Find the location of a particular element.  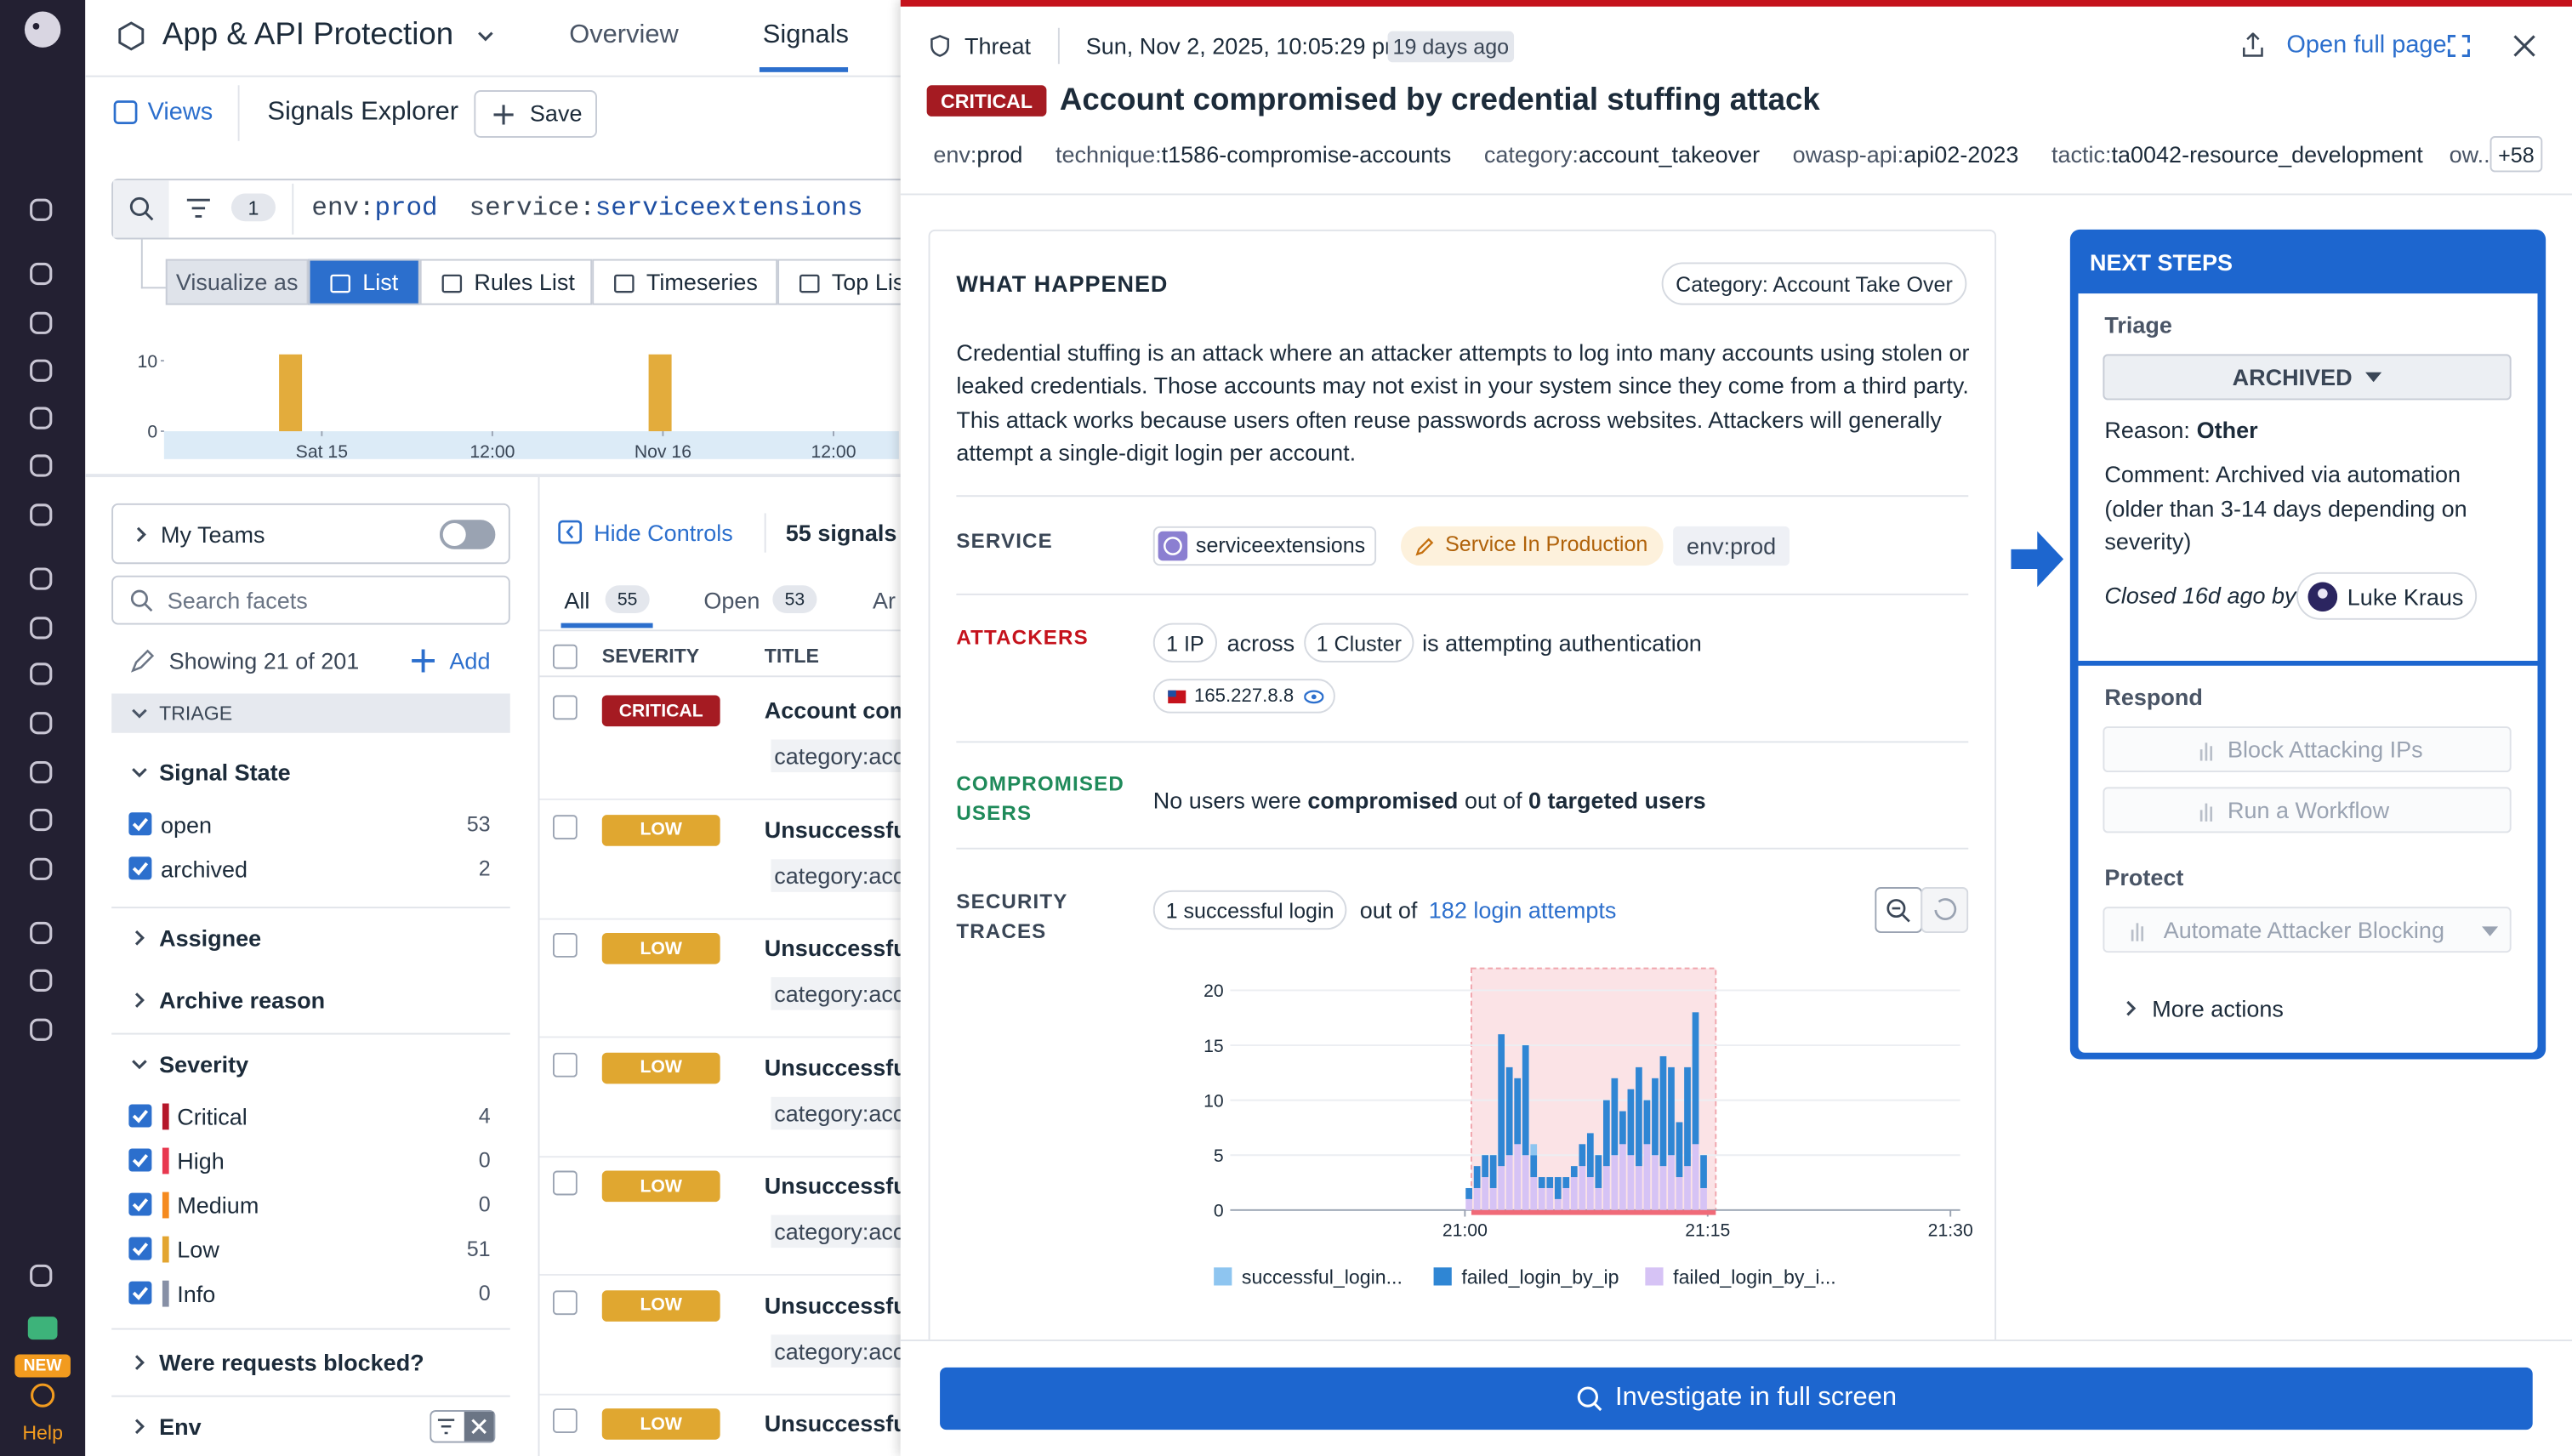

visualize-option: Top List is located at coordinates (839, 282).